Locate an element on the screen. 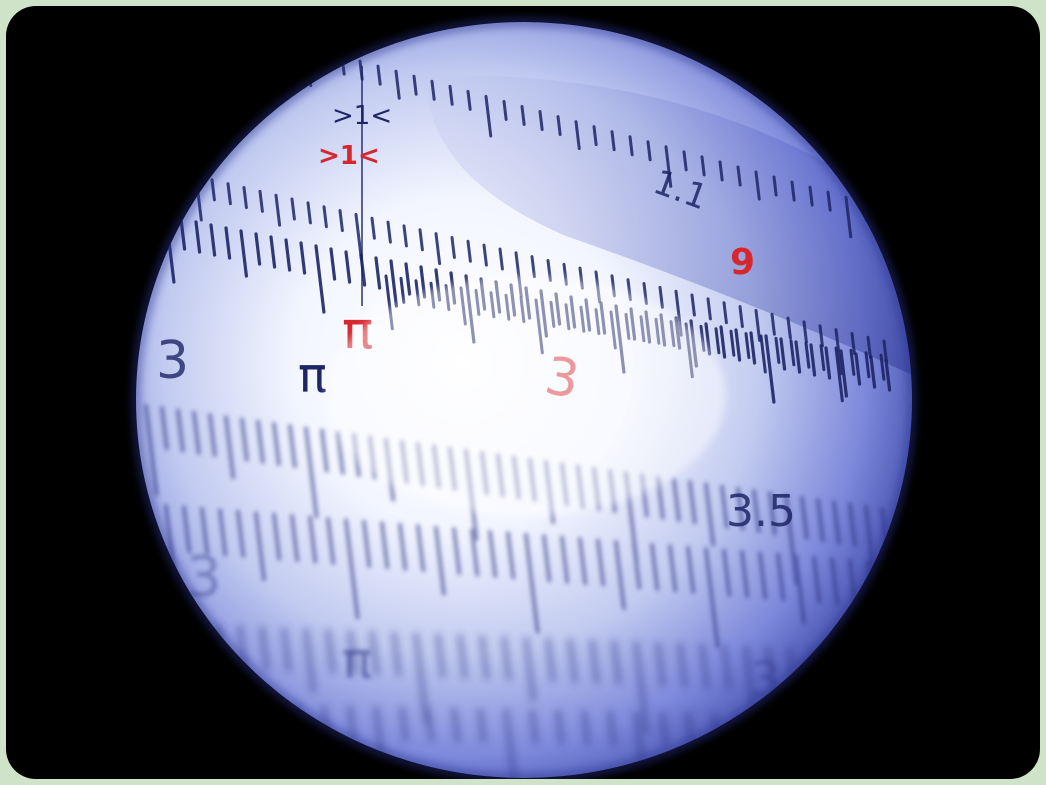 The height and width of the screenshot is (785, 1046). label-pi-left: π is located at coordinates (312, 376).